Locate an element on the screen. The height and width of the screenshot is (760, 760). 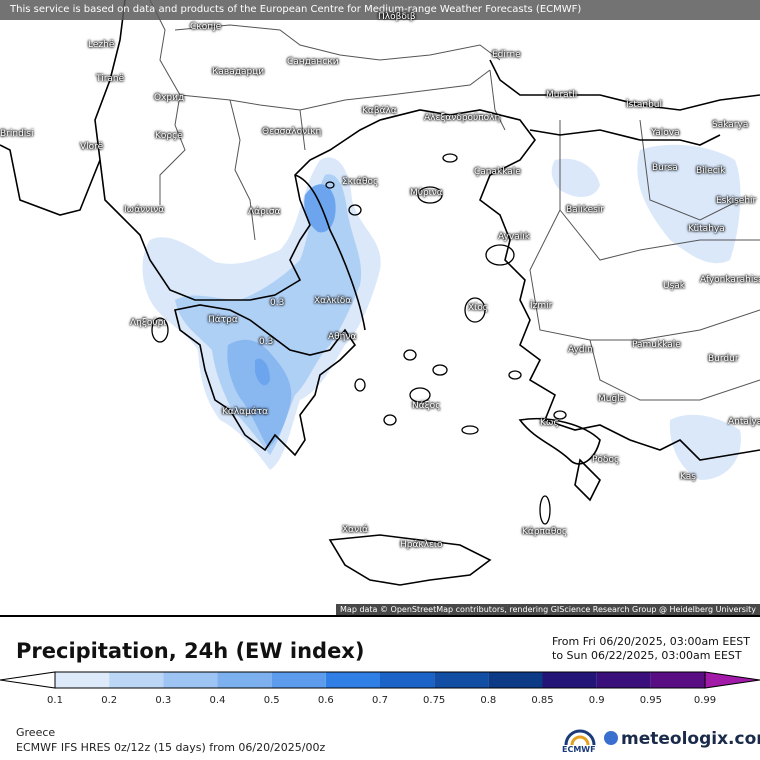
color-scale-tick-label: 0.5 is located at coordinates (271, 700).